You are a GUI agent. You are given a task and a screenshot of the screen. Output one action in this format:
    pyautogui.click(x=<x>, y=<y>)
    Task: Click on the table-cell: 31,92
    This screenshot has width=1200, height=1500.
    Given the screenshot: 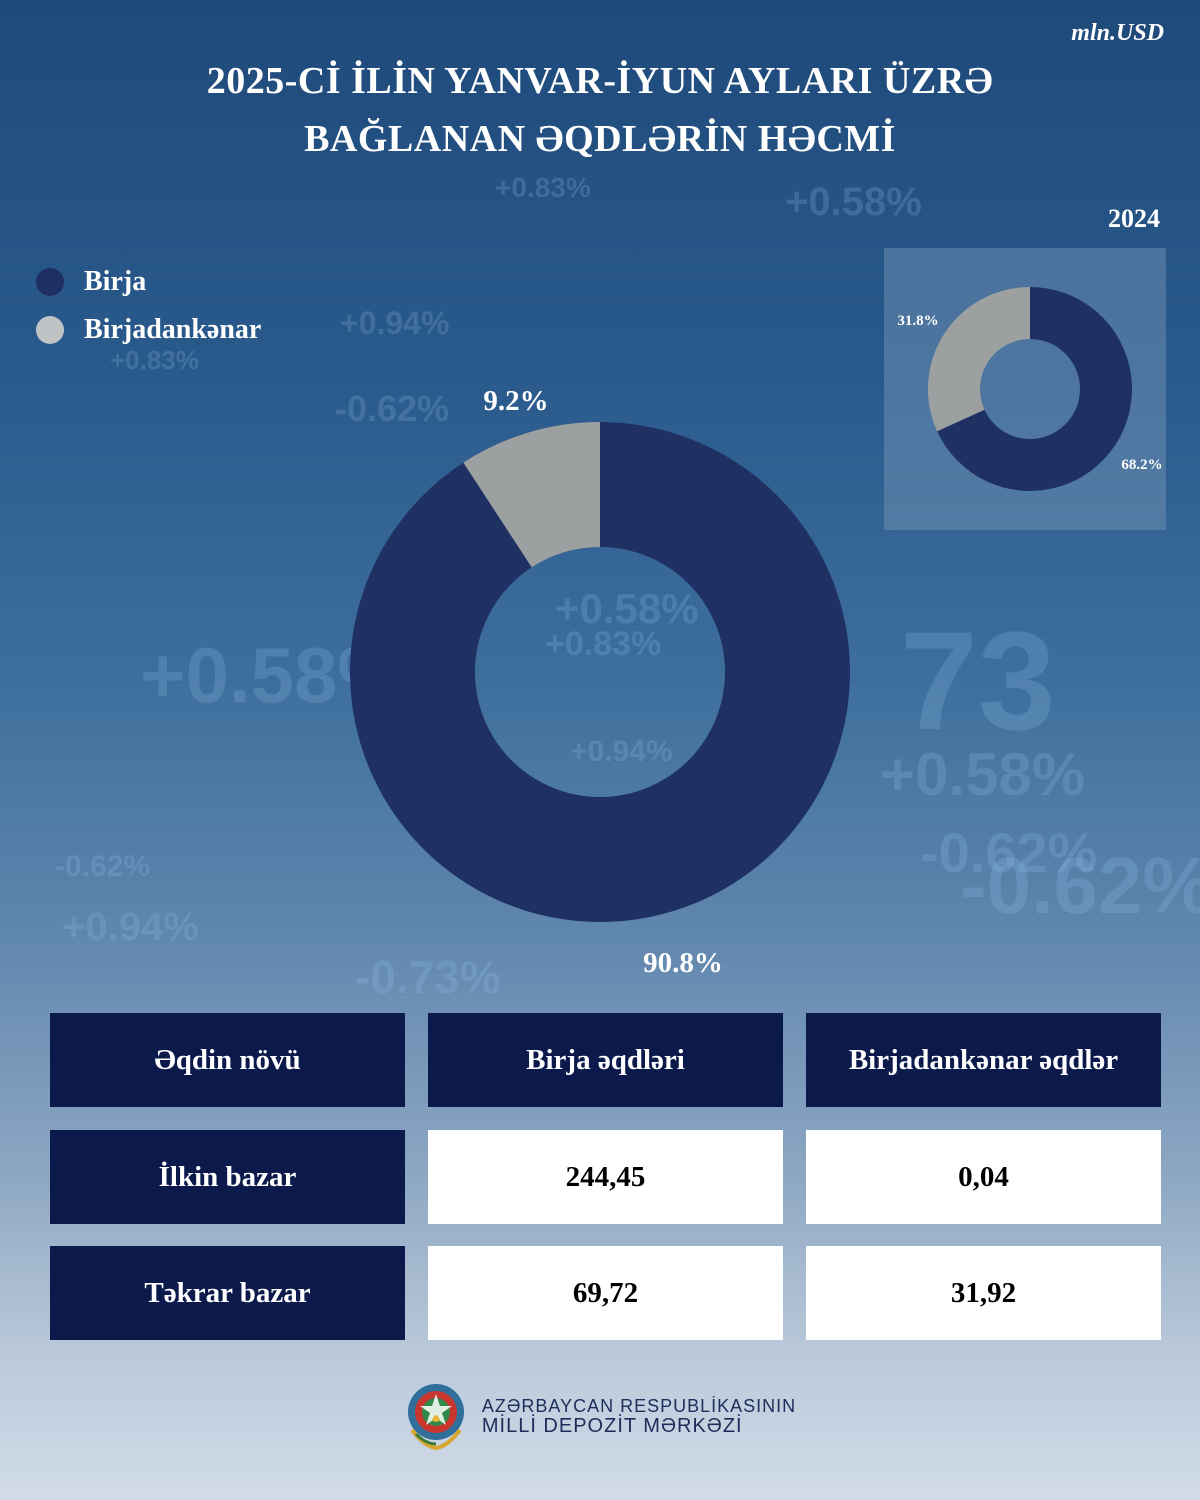 What is the action you would take?
    pyautogui.click(x=983, y=1293)
    